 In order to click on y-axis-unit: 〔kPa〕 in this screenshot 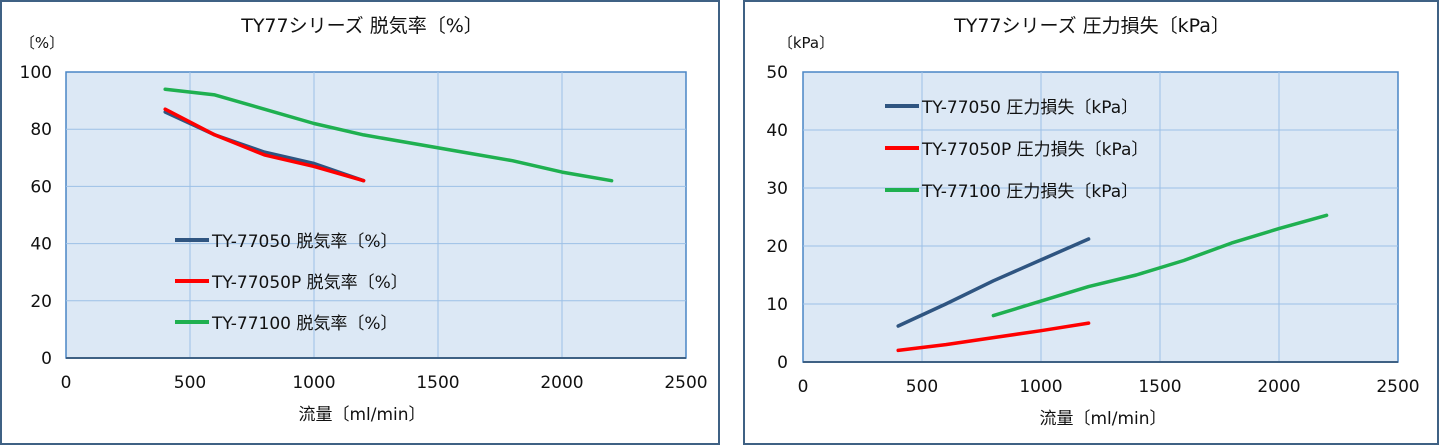, I will do `click(806, 43)`.